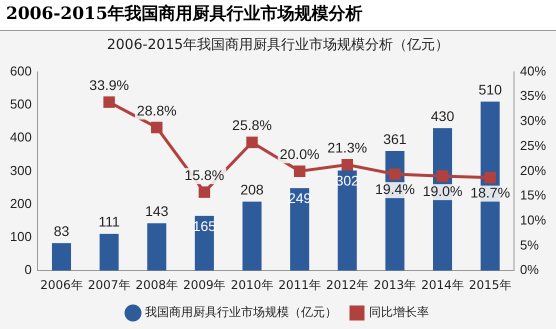 The width and height of the screenshot is (556, 329). Describe the element at coordinates (442, 191) in the screenshot. I see `data-label: 19.0%` at that location.